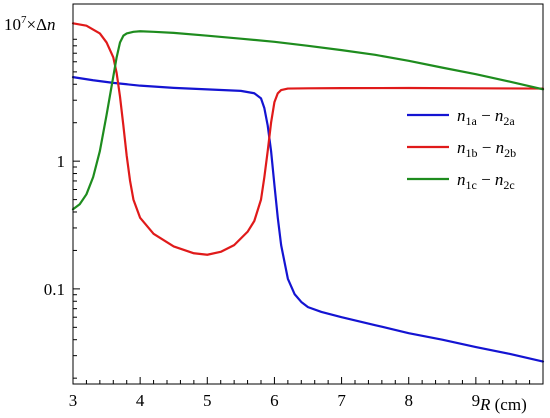 This screenshot has height=418, width=550. Describe the element at coordinates (140, 400) in the screenshot. I see `x-tick-label: 4` at that location.